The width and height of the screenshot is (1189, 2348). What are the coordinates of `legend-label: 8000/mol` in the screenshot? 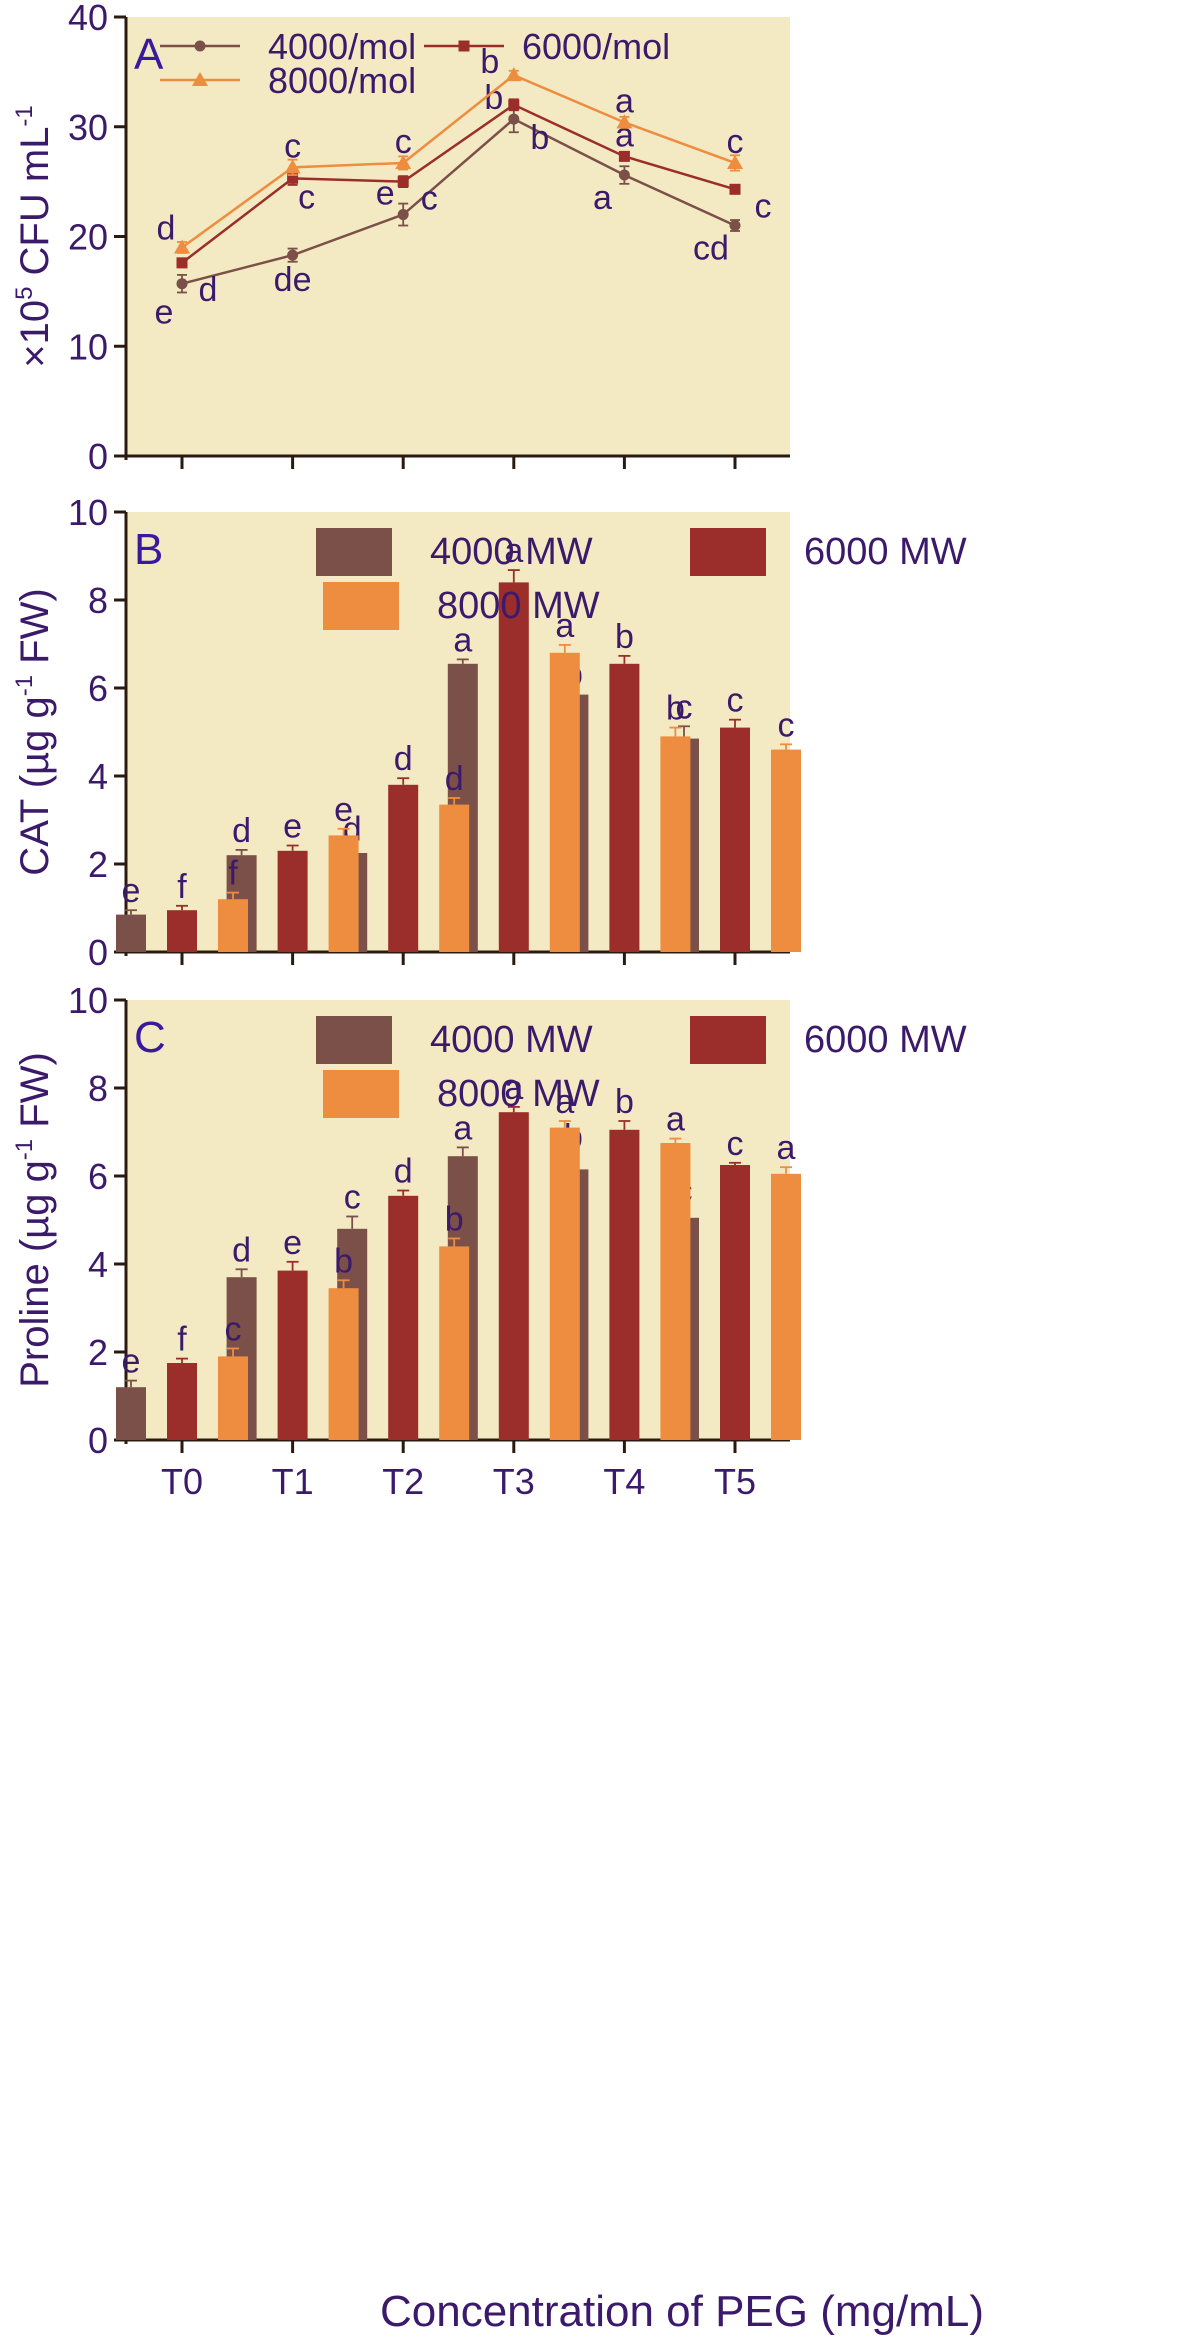 It's located at (342, 80).